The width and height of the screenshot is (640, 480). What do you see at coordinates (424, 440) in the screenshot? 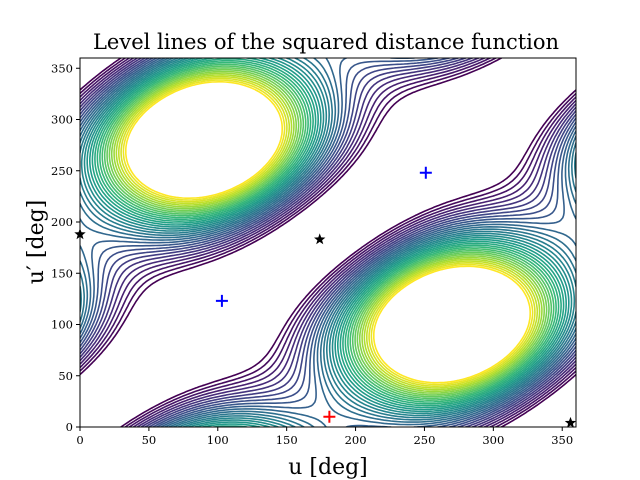
I see `x-tick-label: 250` at bounding box center [424, 440].